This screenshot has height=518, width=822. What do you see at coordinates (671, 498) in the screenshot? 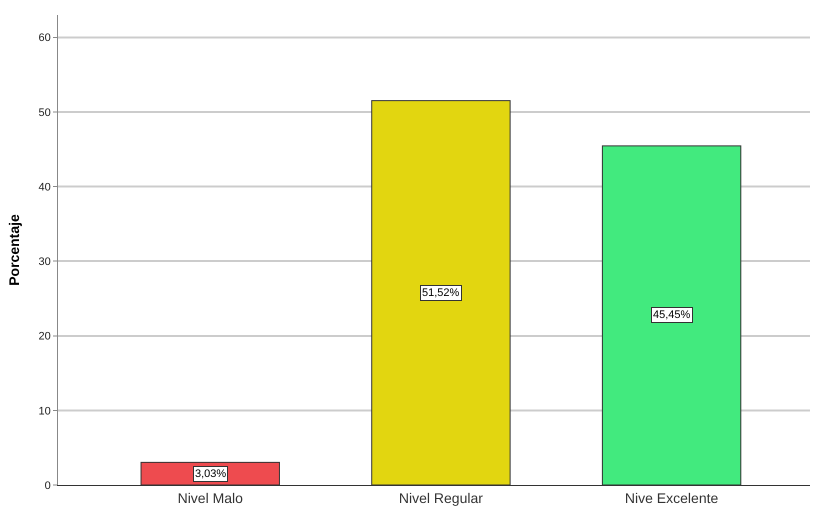
I see `x-tick-label: Nive Excelente` at bounding box center [671, 498].